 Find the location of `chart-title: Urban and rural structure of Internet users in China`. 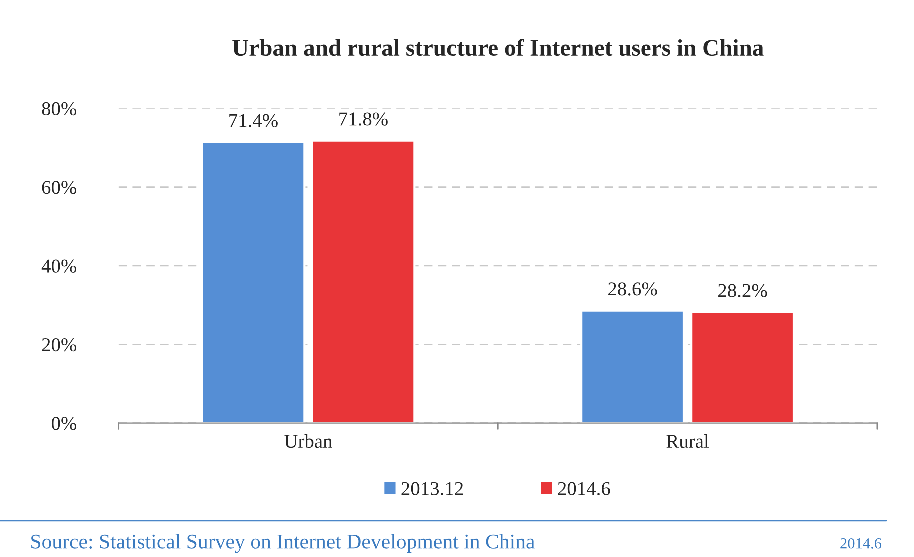

chart-title: Urban and rural structure of Internet users in China is located at coordinates (498, 47).